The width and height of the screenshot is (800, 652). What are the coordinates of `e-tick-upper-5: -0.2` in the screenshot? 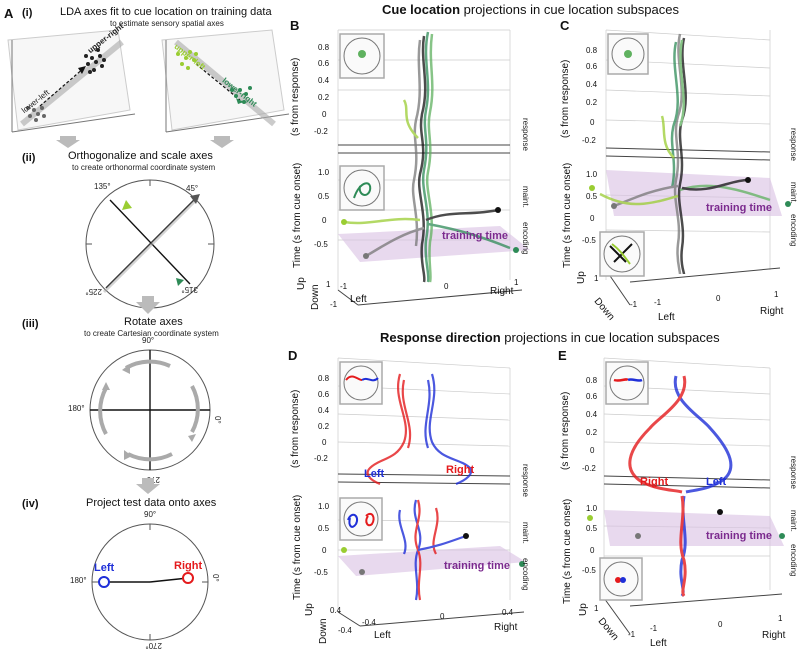 It's located at (589, 468).